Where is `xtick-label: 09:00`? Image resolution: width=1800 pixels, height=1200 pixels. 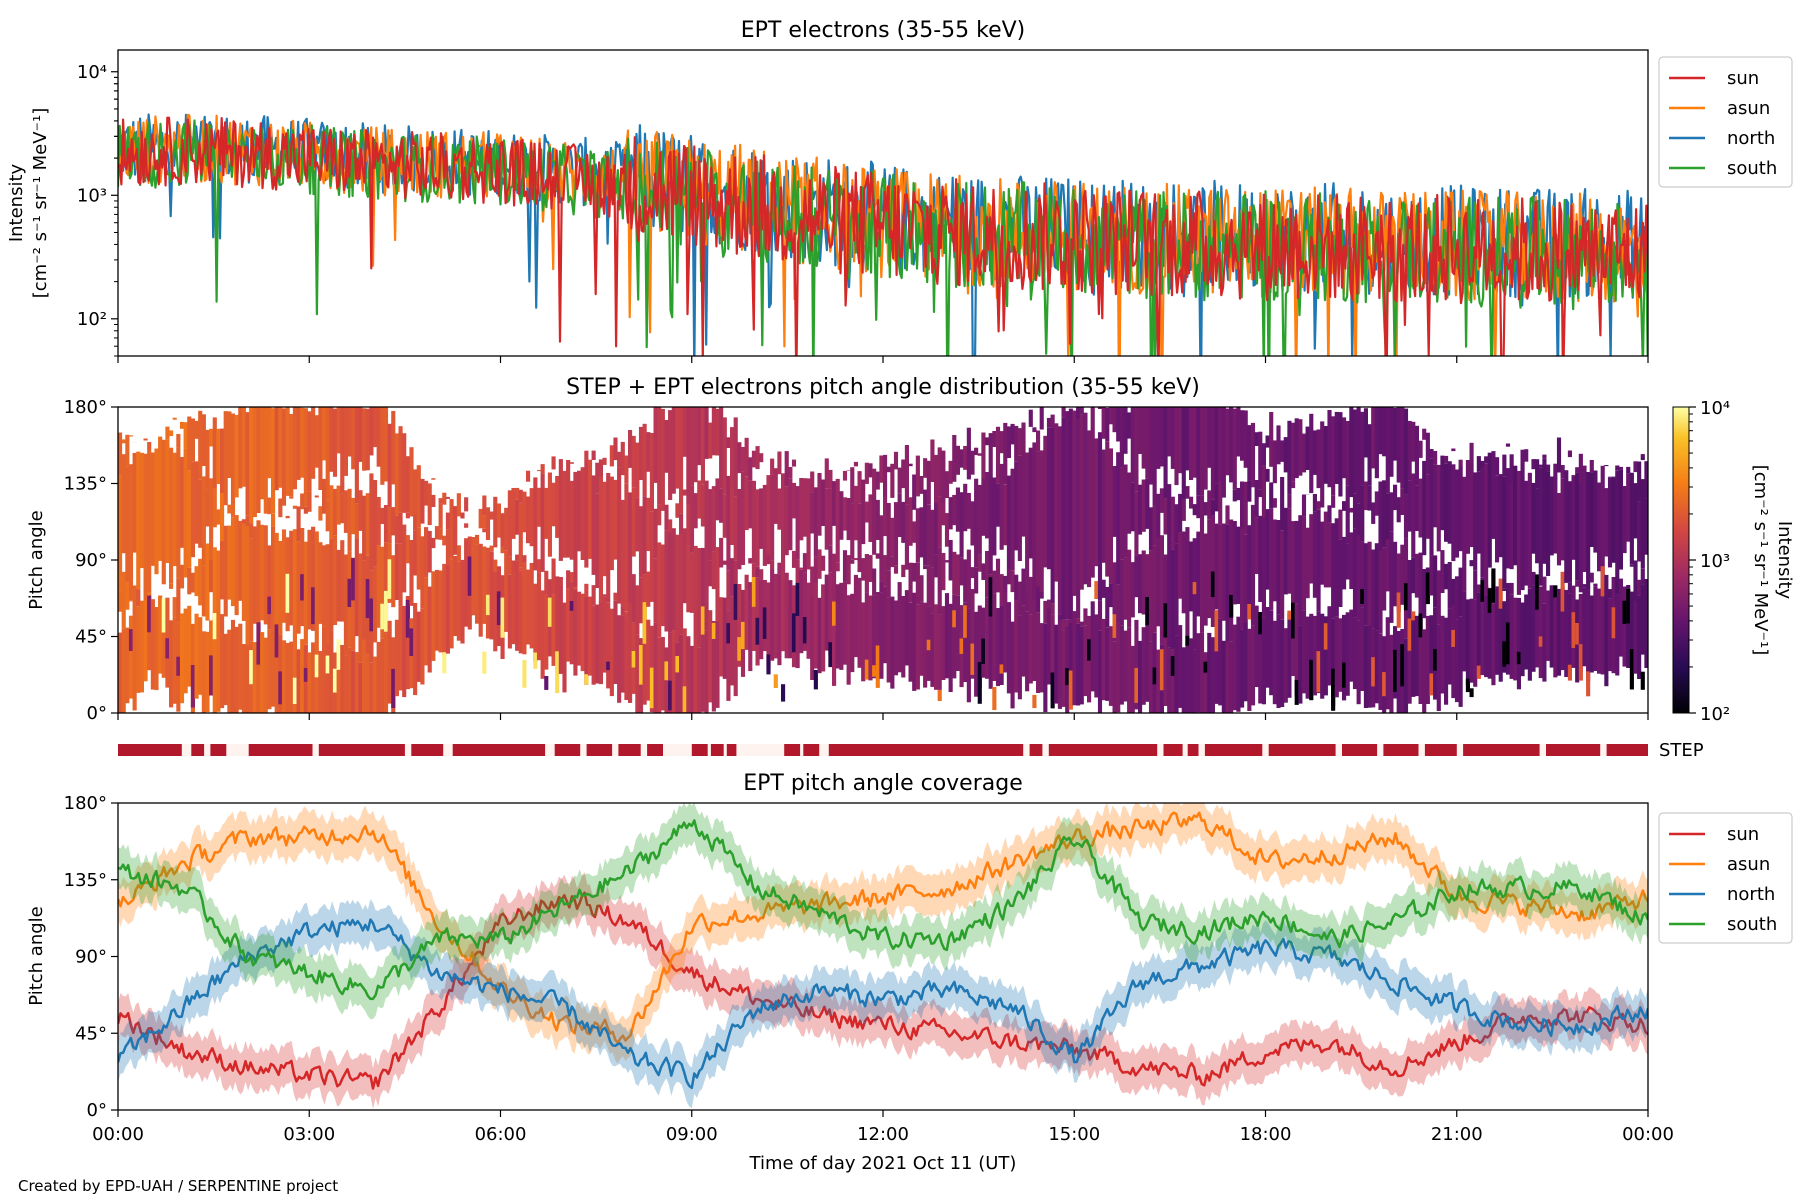 xtick-label: 09:00 is located at coordinates (692, 1134).